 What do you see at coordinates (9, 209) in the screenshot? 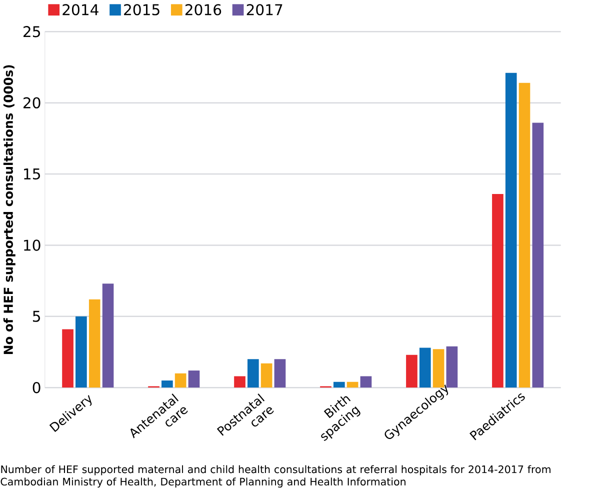
I see `y-axis-title: No of HEF supported consultations (000s)` at bounding box center [9, 209].